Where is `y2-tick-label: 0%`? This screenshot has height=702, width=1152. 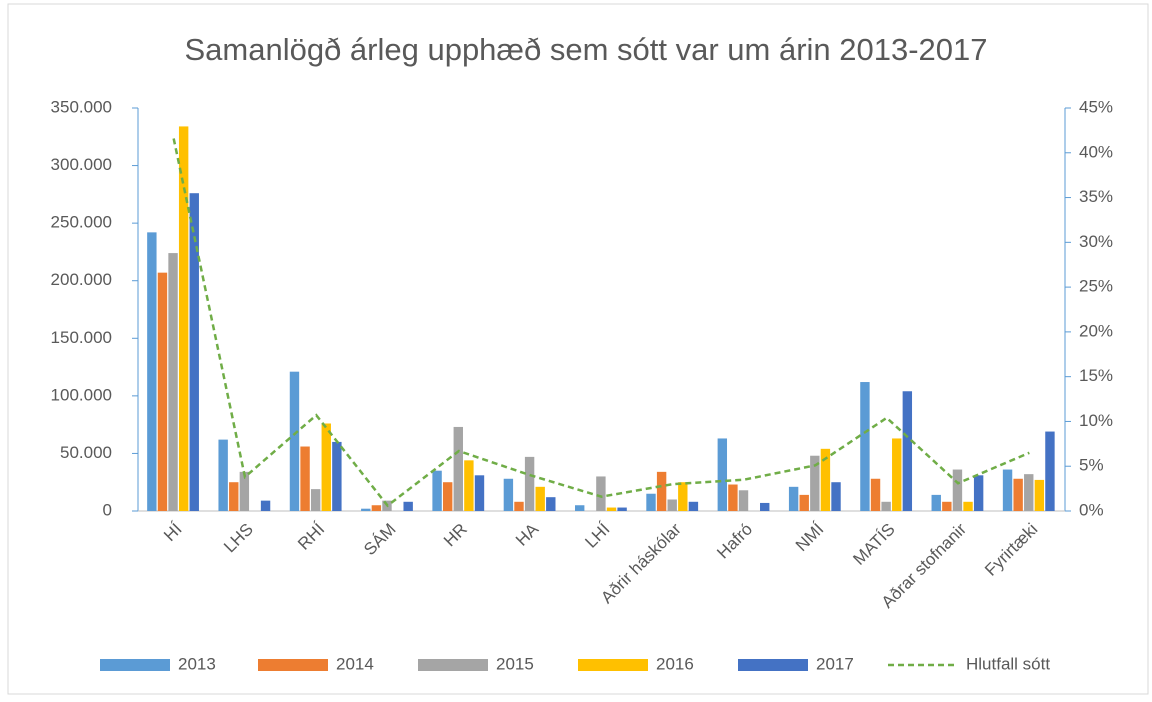
y2-tick-label: 0% is located at coordinates (1091, 509).